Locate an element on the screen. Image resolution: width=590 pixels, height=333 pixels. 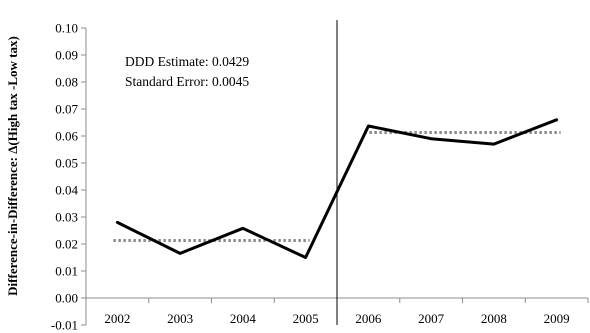
x-tick-label: 2005 is located at coordinates (306, 318).